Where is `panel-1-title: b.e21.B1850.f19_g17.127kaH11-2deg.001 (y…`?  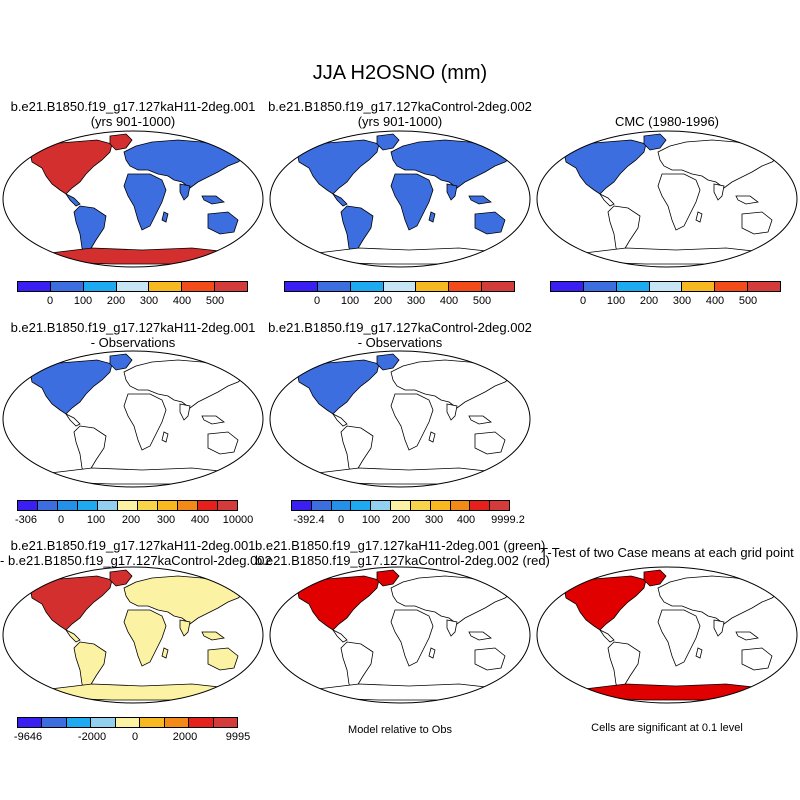
panel-1-title: b.e21.B1850.f19_g17.127kaH11-2deg.001 (y… is located at coordinates (133, 114).